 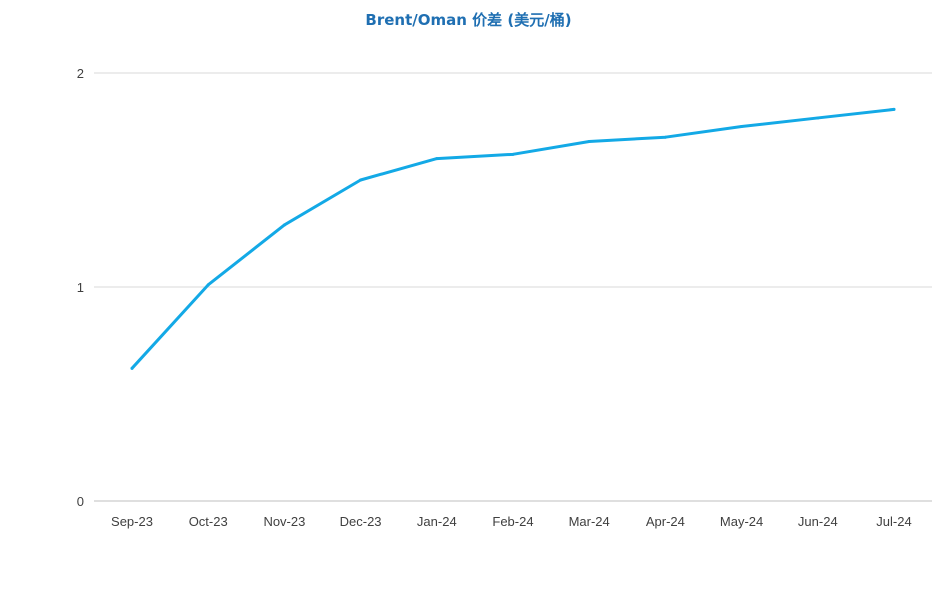 What do you see at coordinates (589, 521) in the screenshot?
I see `x-tick-label: Mar-24` at bounding box center [589, 521].